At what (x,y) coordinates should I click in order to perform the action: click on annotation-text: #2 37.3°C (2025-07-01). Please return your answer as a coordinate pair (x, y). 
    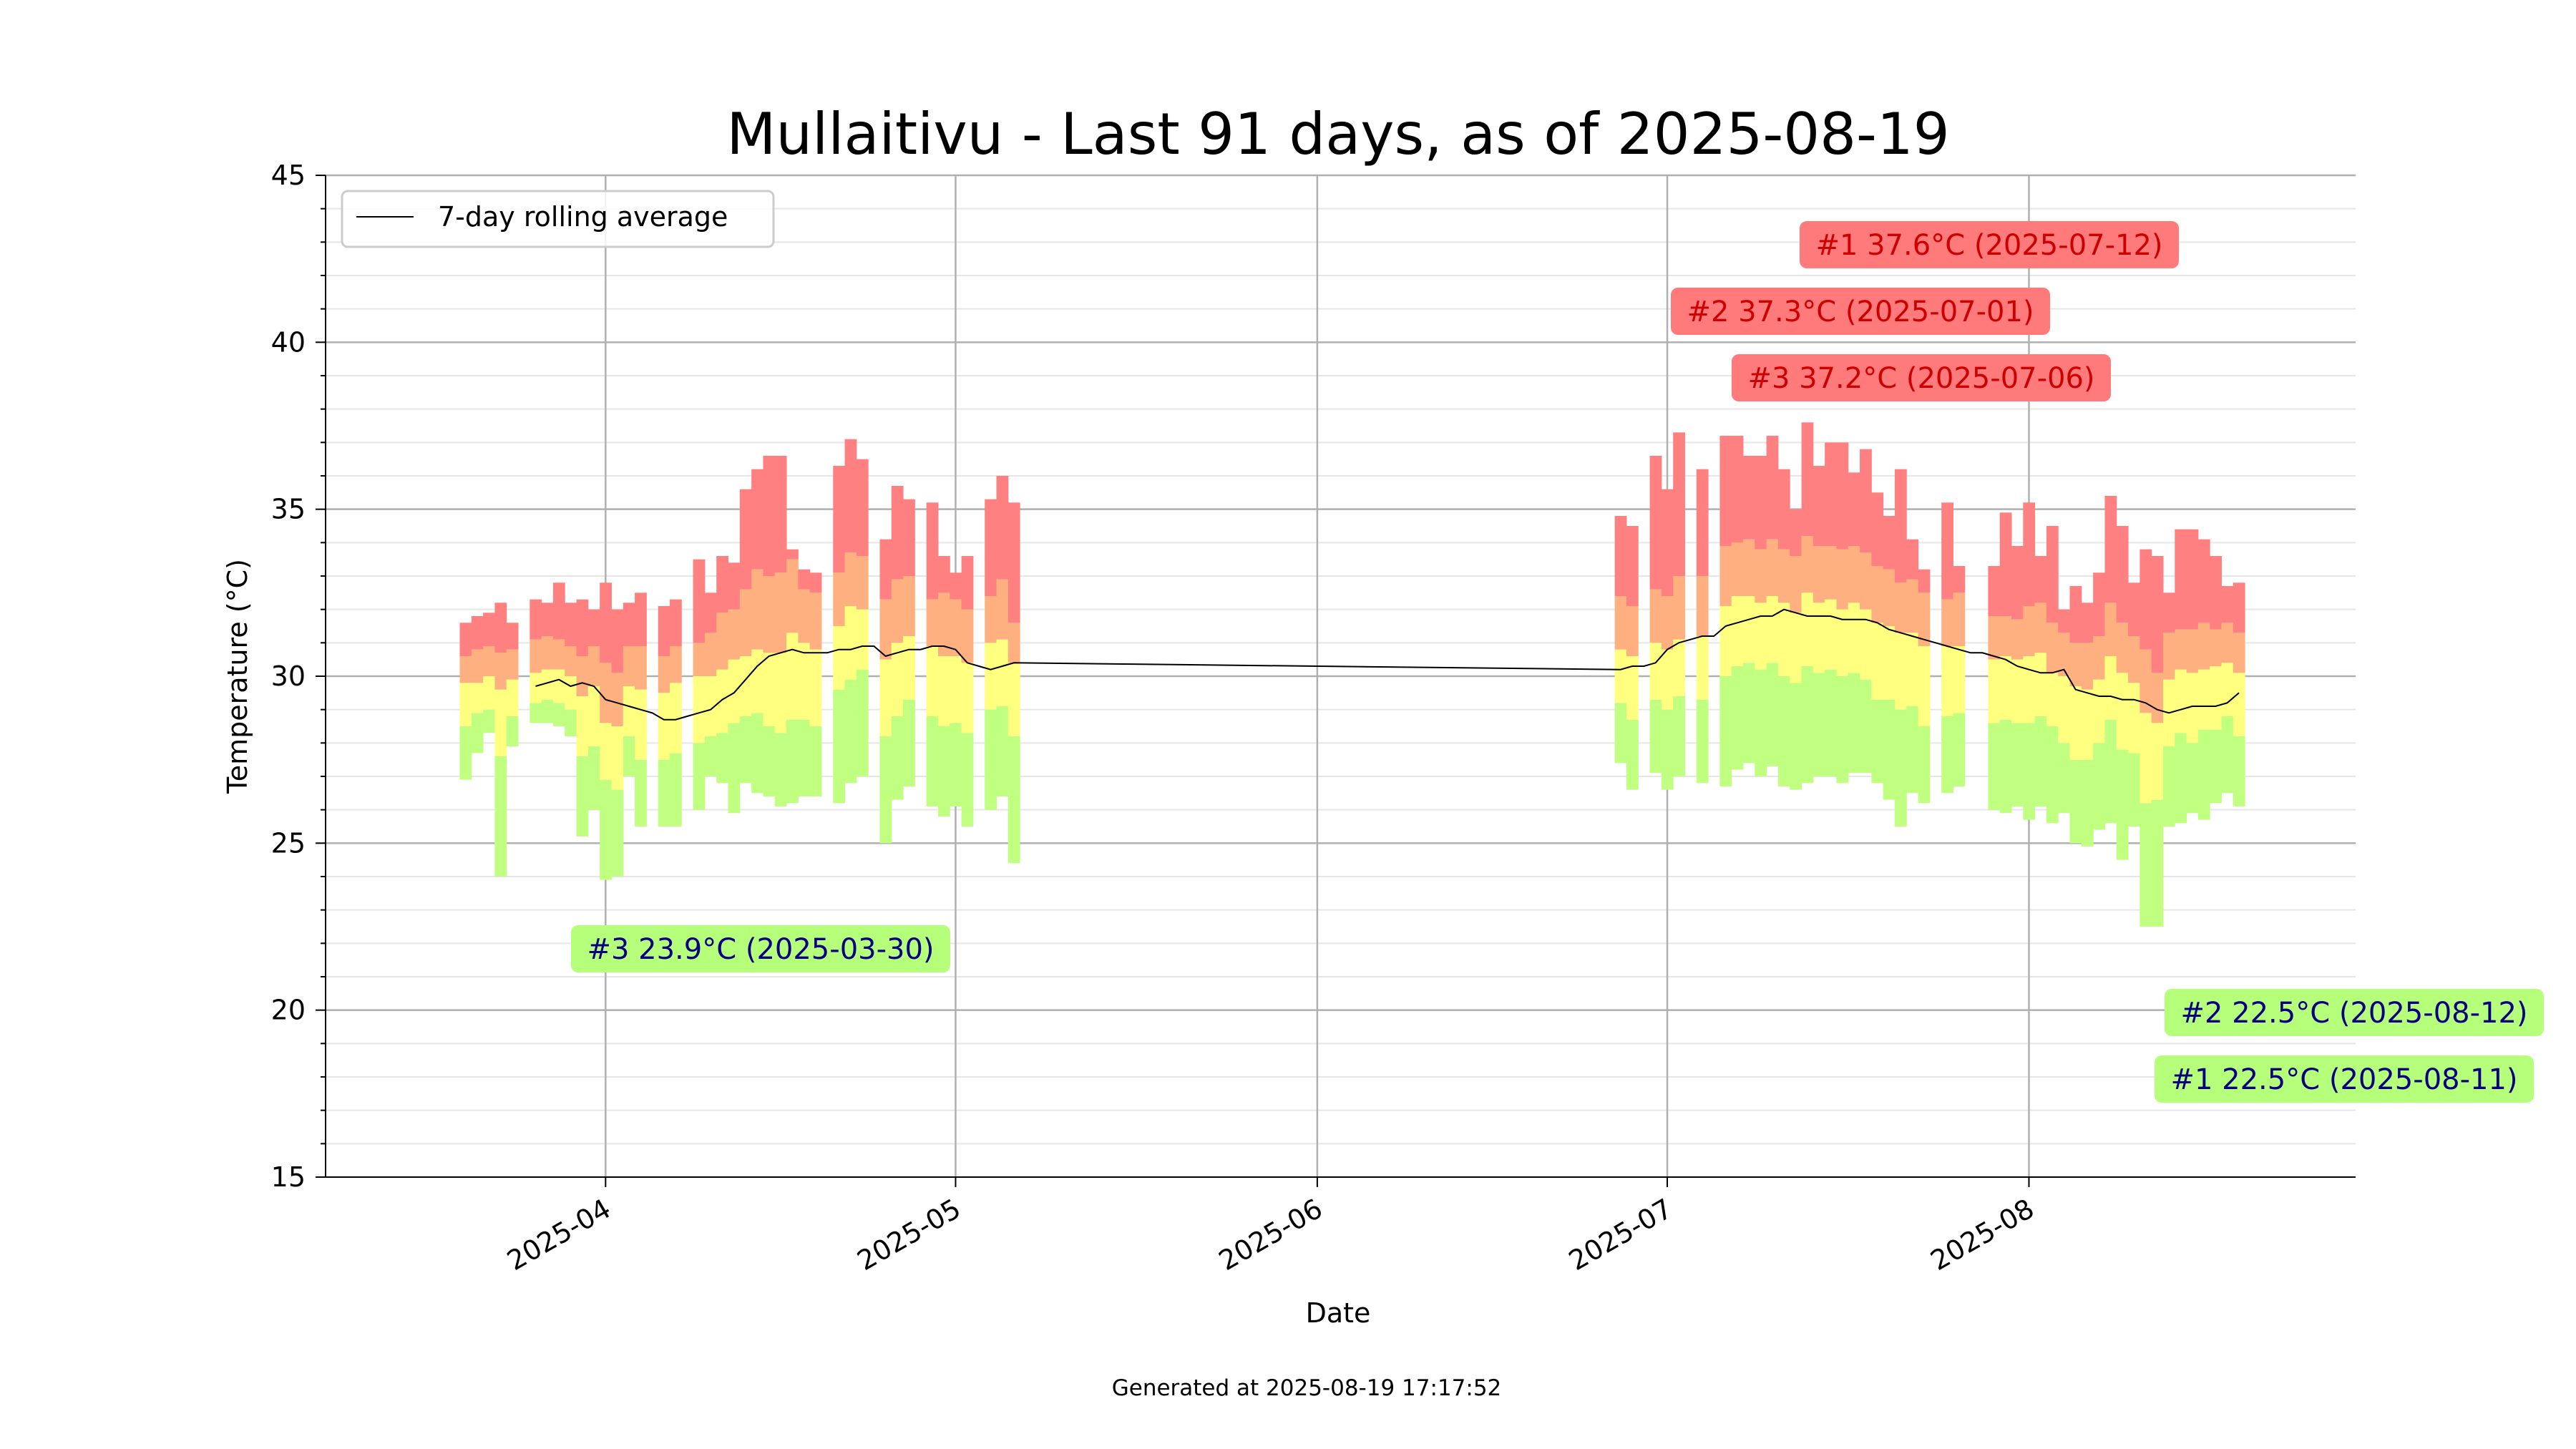
    Looking at the image, I should click on (1860, 312).